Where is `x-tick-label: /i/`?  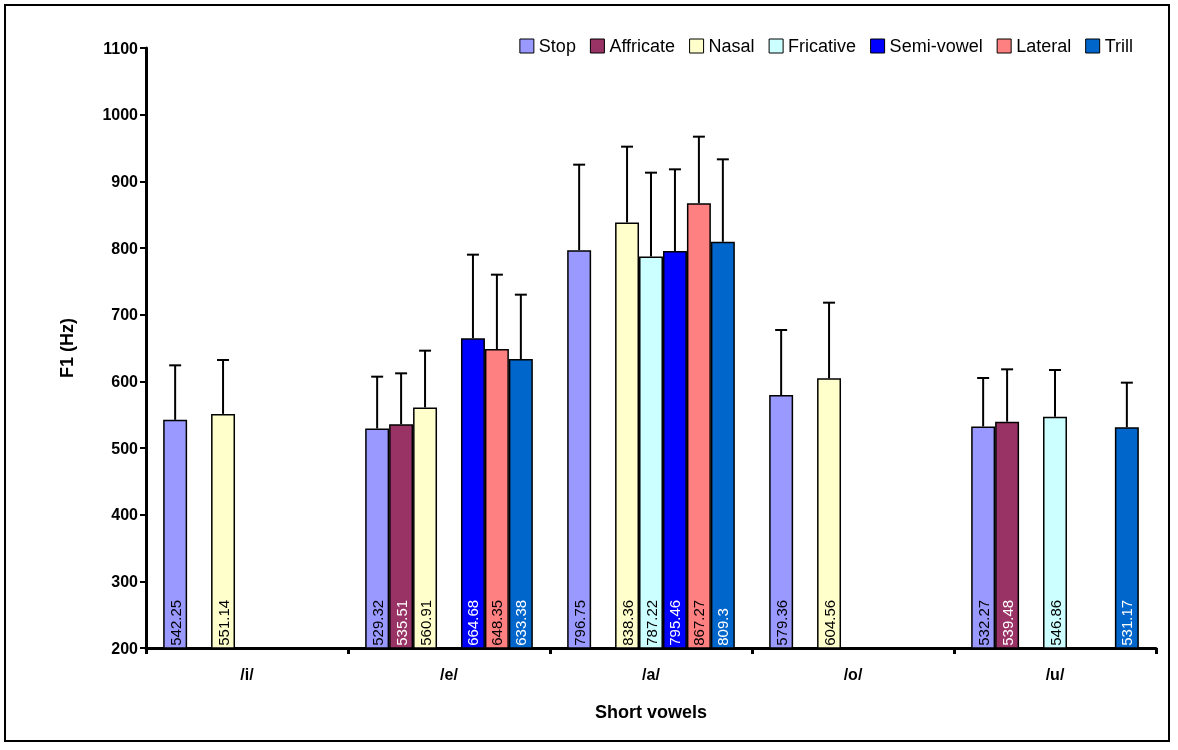 x-tick-label: /i/ is located at coordinates (247, 674).